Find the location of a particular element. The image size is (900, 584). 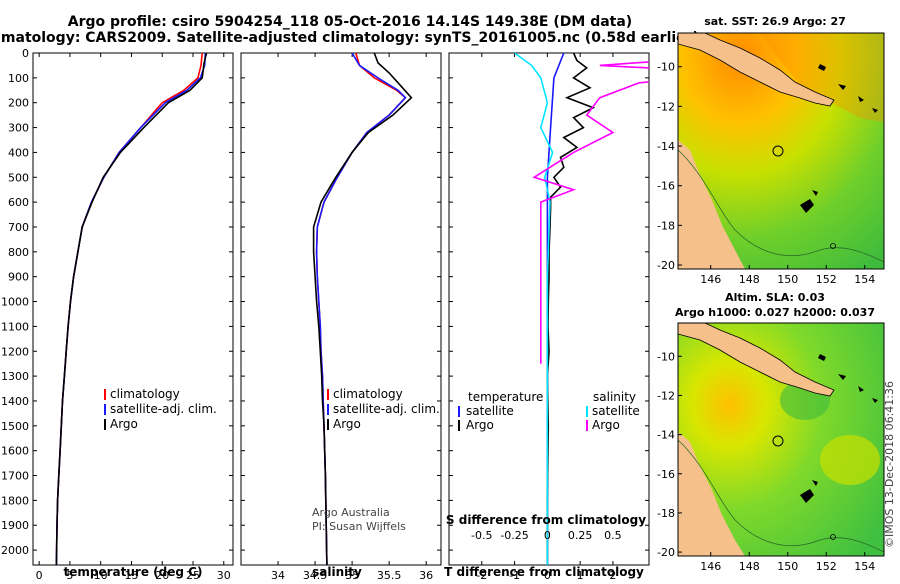

x-tick-label: 34.5 is located at coordinates (315, 574).